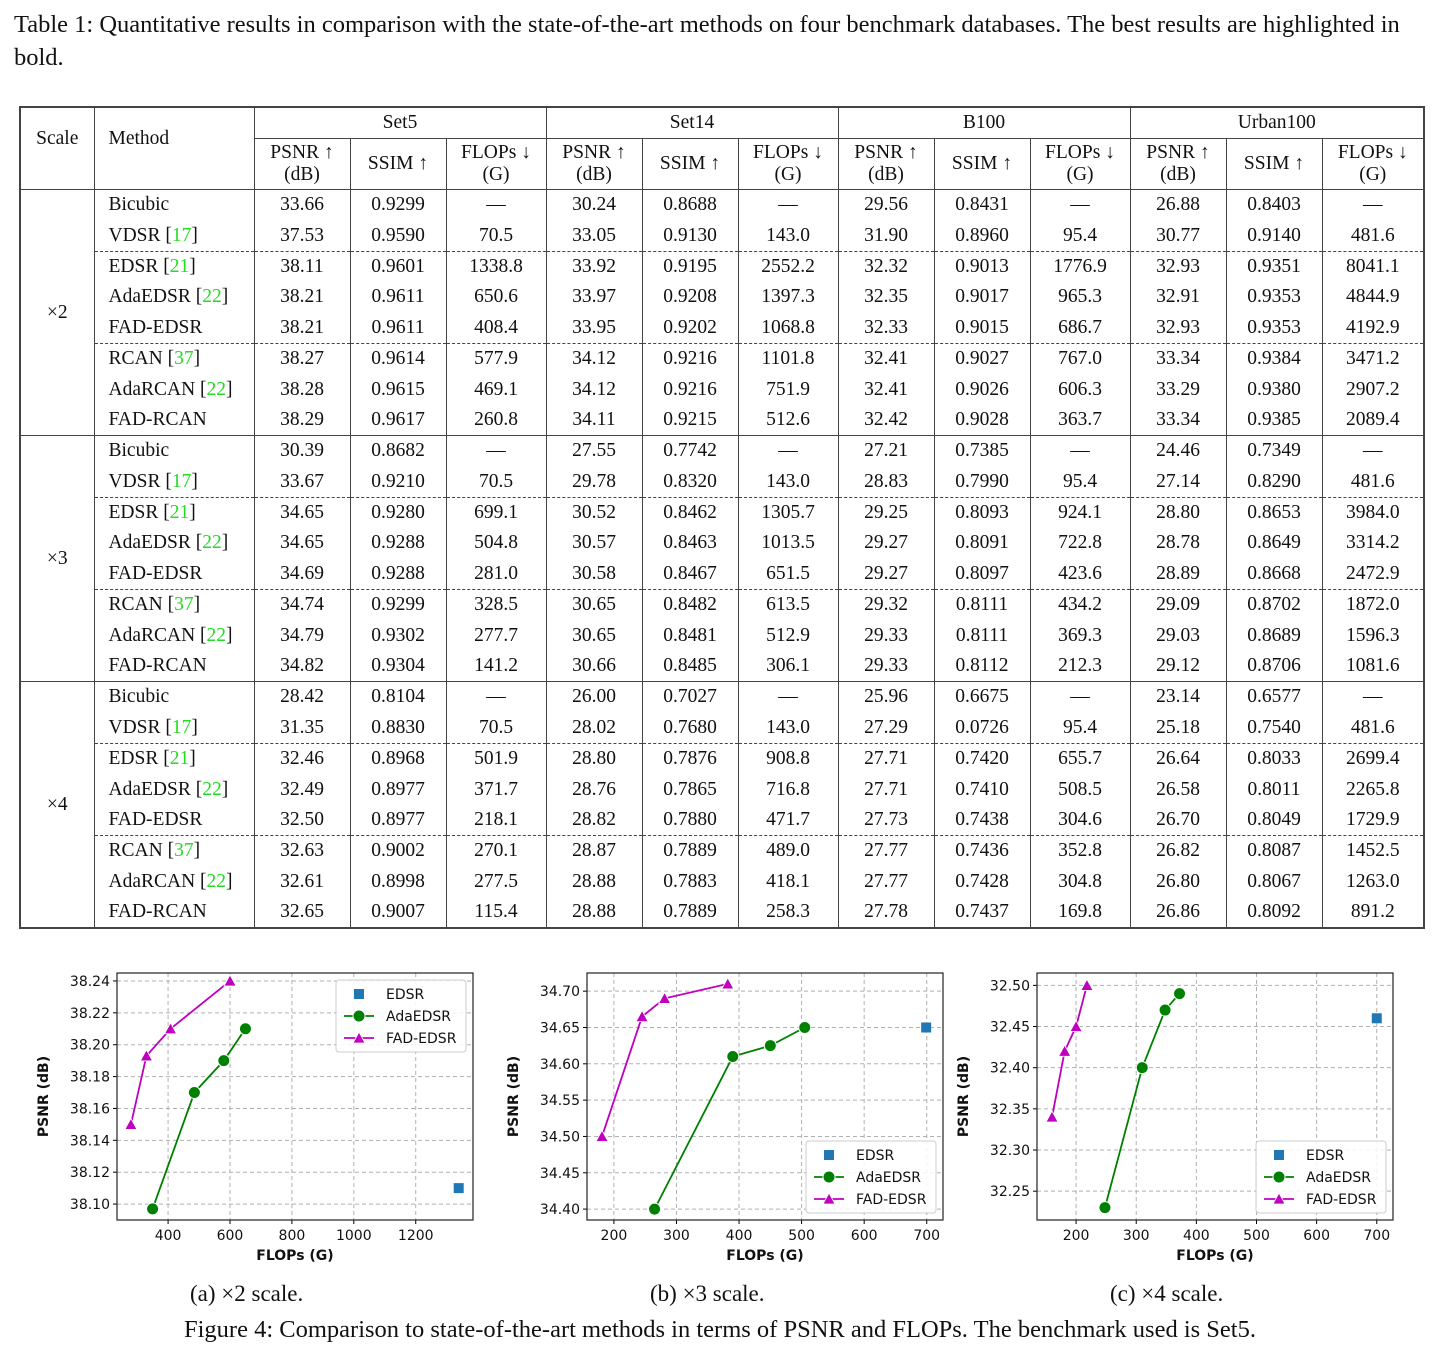  What do you see at coordinates (495, 420) in the screenshot?
I see `value-cell: 260.8` at bounding box center [495, 420].